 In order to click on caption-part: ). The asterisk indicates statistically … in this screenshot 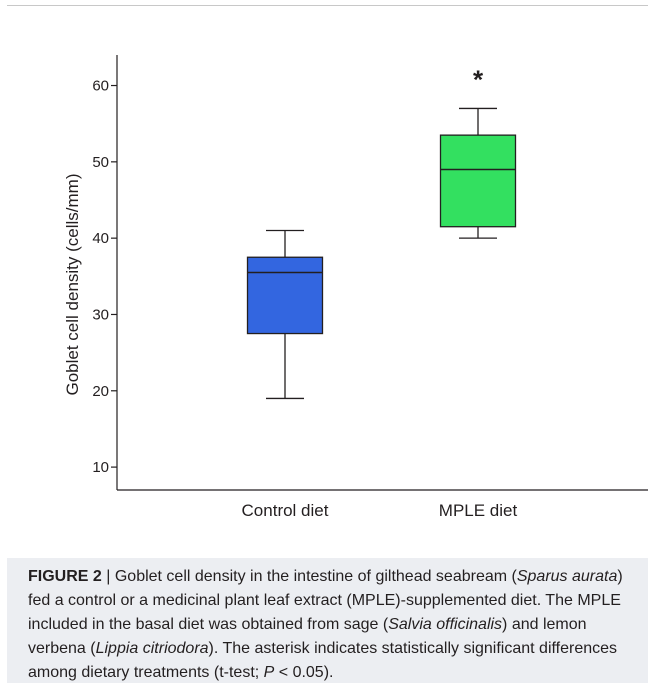, I will do `click(323, 660)`.